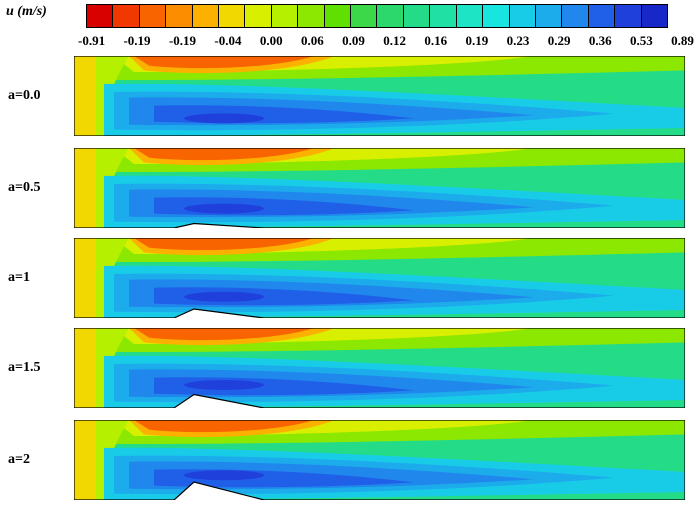 The image size is (695, 512). What do you see at coordinates (24, 367) in the screenshot?
I see `panel-label: a=1.5` at bounding box center [24, 367].